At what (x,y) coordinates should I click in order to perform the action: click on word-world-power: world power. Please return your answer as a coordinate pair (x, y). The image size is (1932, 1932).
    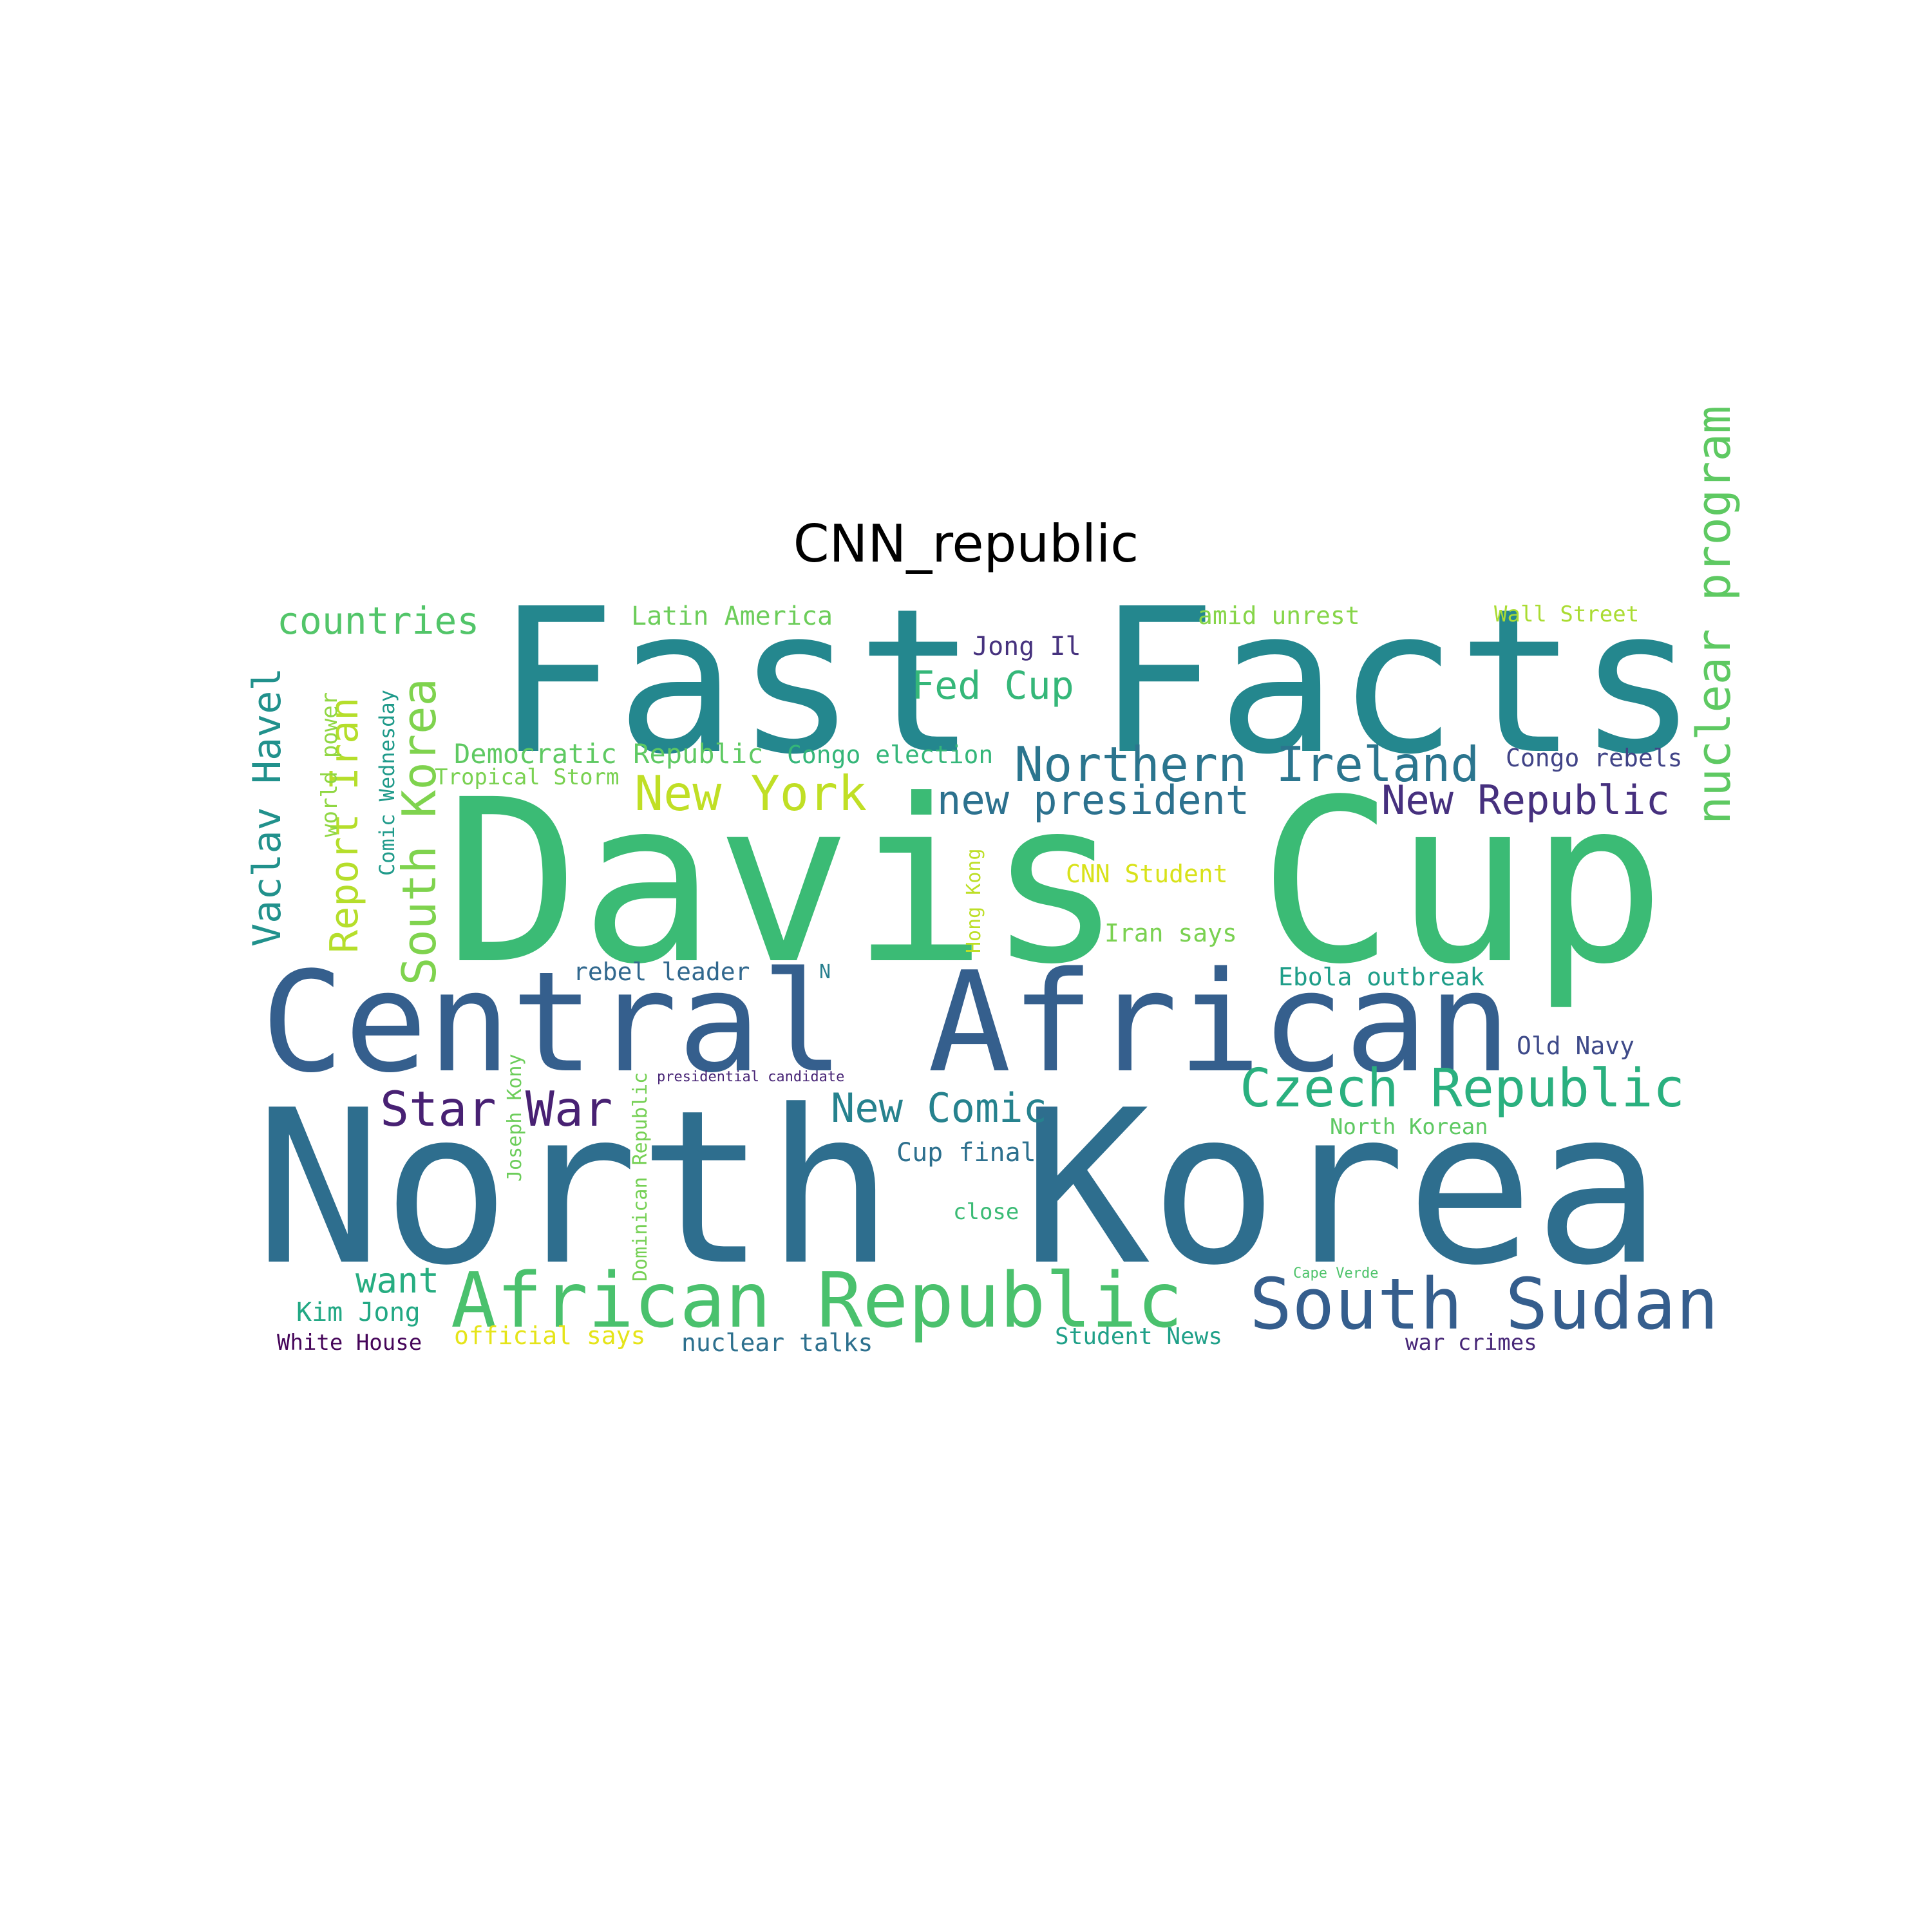
    Looking at the image, I should click on (330, 764).